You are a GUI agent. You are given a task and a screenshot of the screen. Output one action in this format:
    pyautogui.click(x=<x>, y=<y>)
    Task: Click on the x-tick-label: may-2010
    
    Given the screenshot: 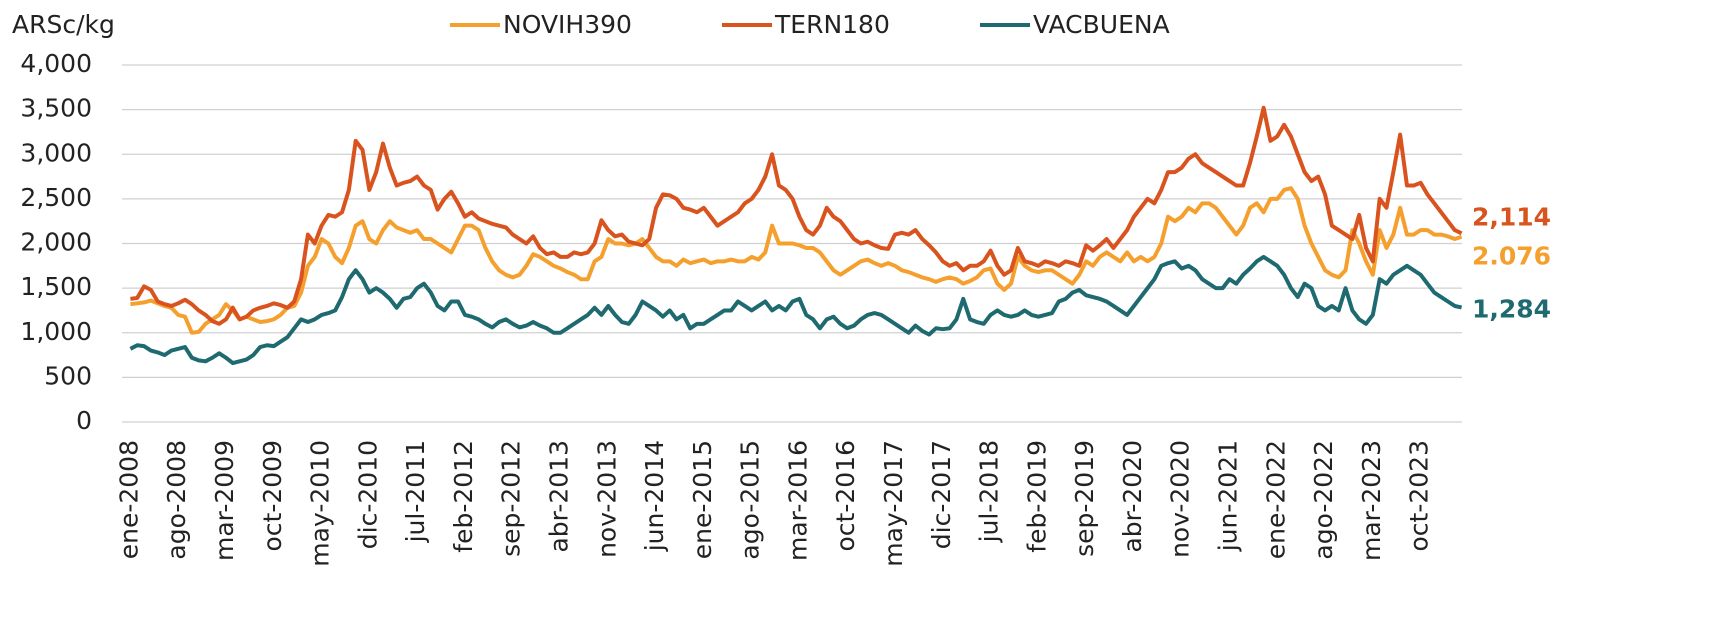 What is the action you would take?
    pyautogui.click(x=320, y=503)
    